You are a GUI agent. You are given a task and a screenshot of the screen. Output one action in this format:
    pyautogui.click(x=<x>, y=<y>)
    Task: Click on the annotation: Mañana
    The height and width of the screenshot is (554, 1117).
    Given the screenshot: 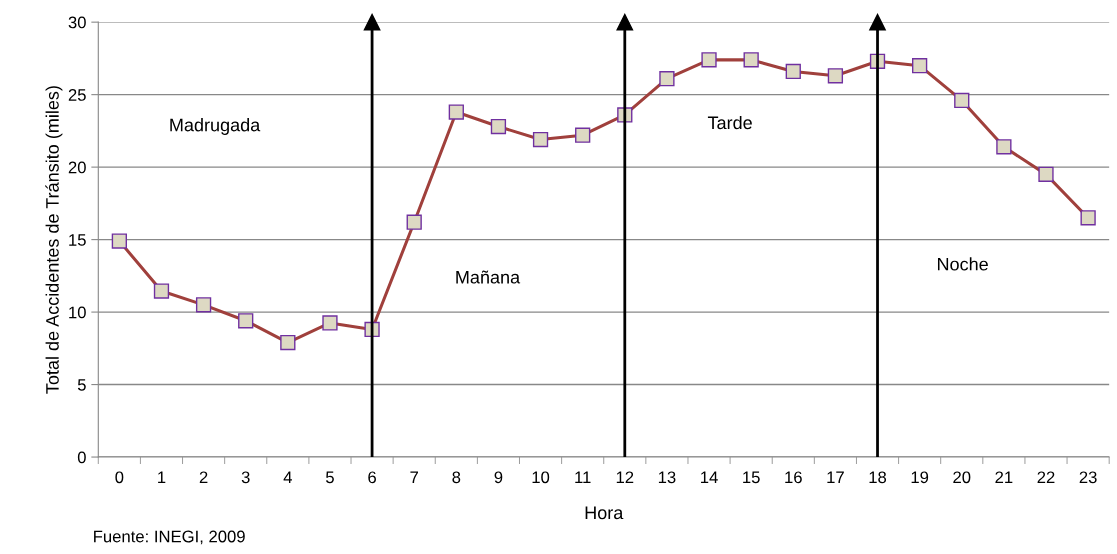 What is the action you would take?
    pyautogui.click(x=488, y=277)
    